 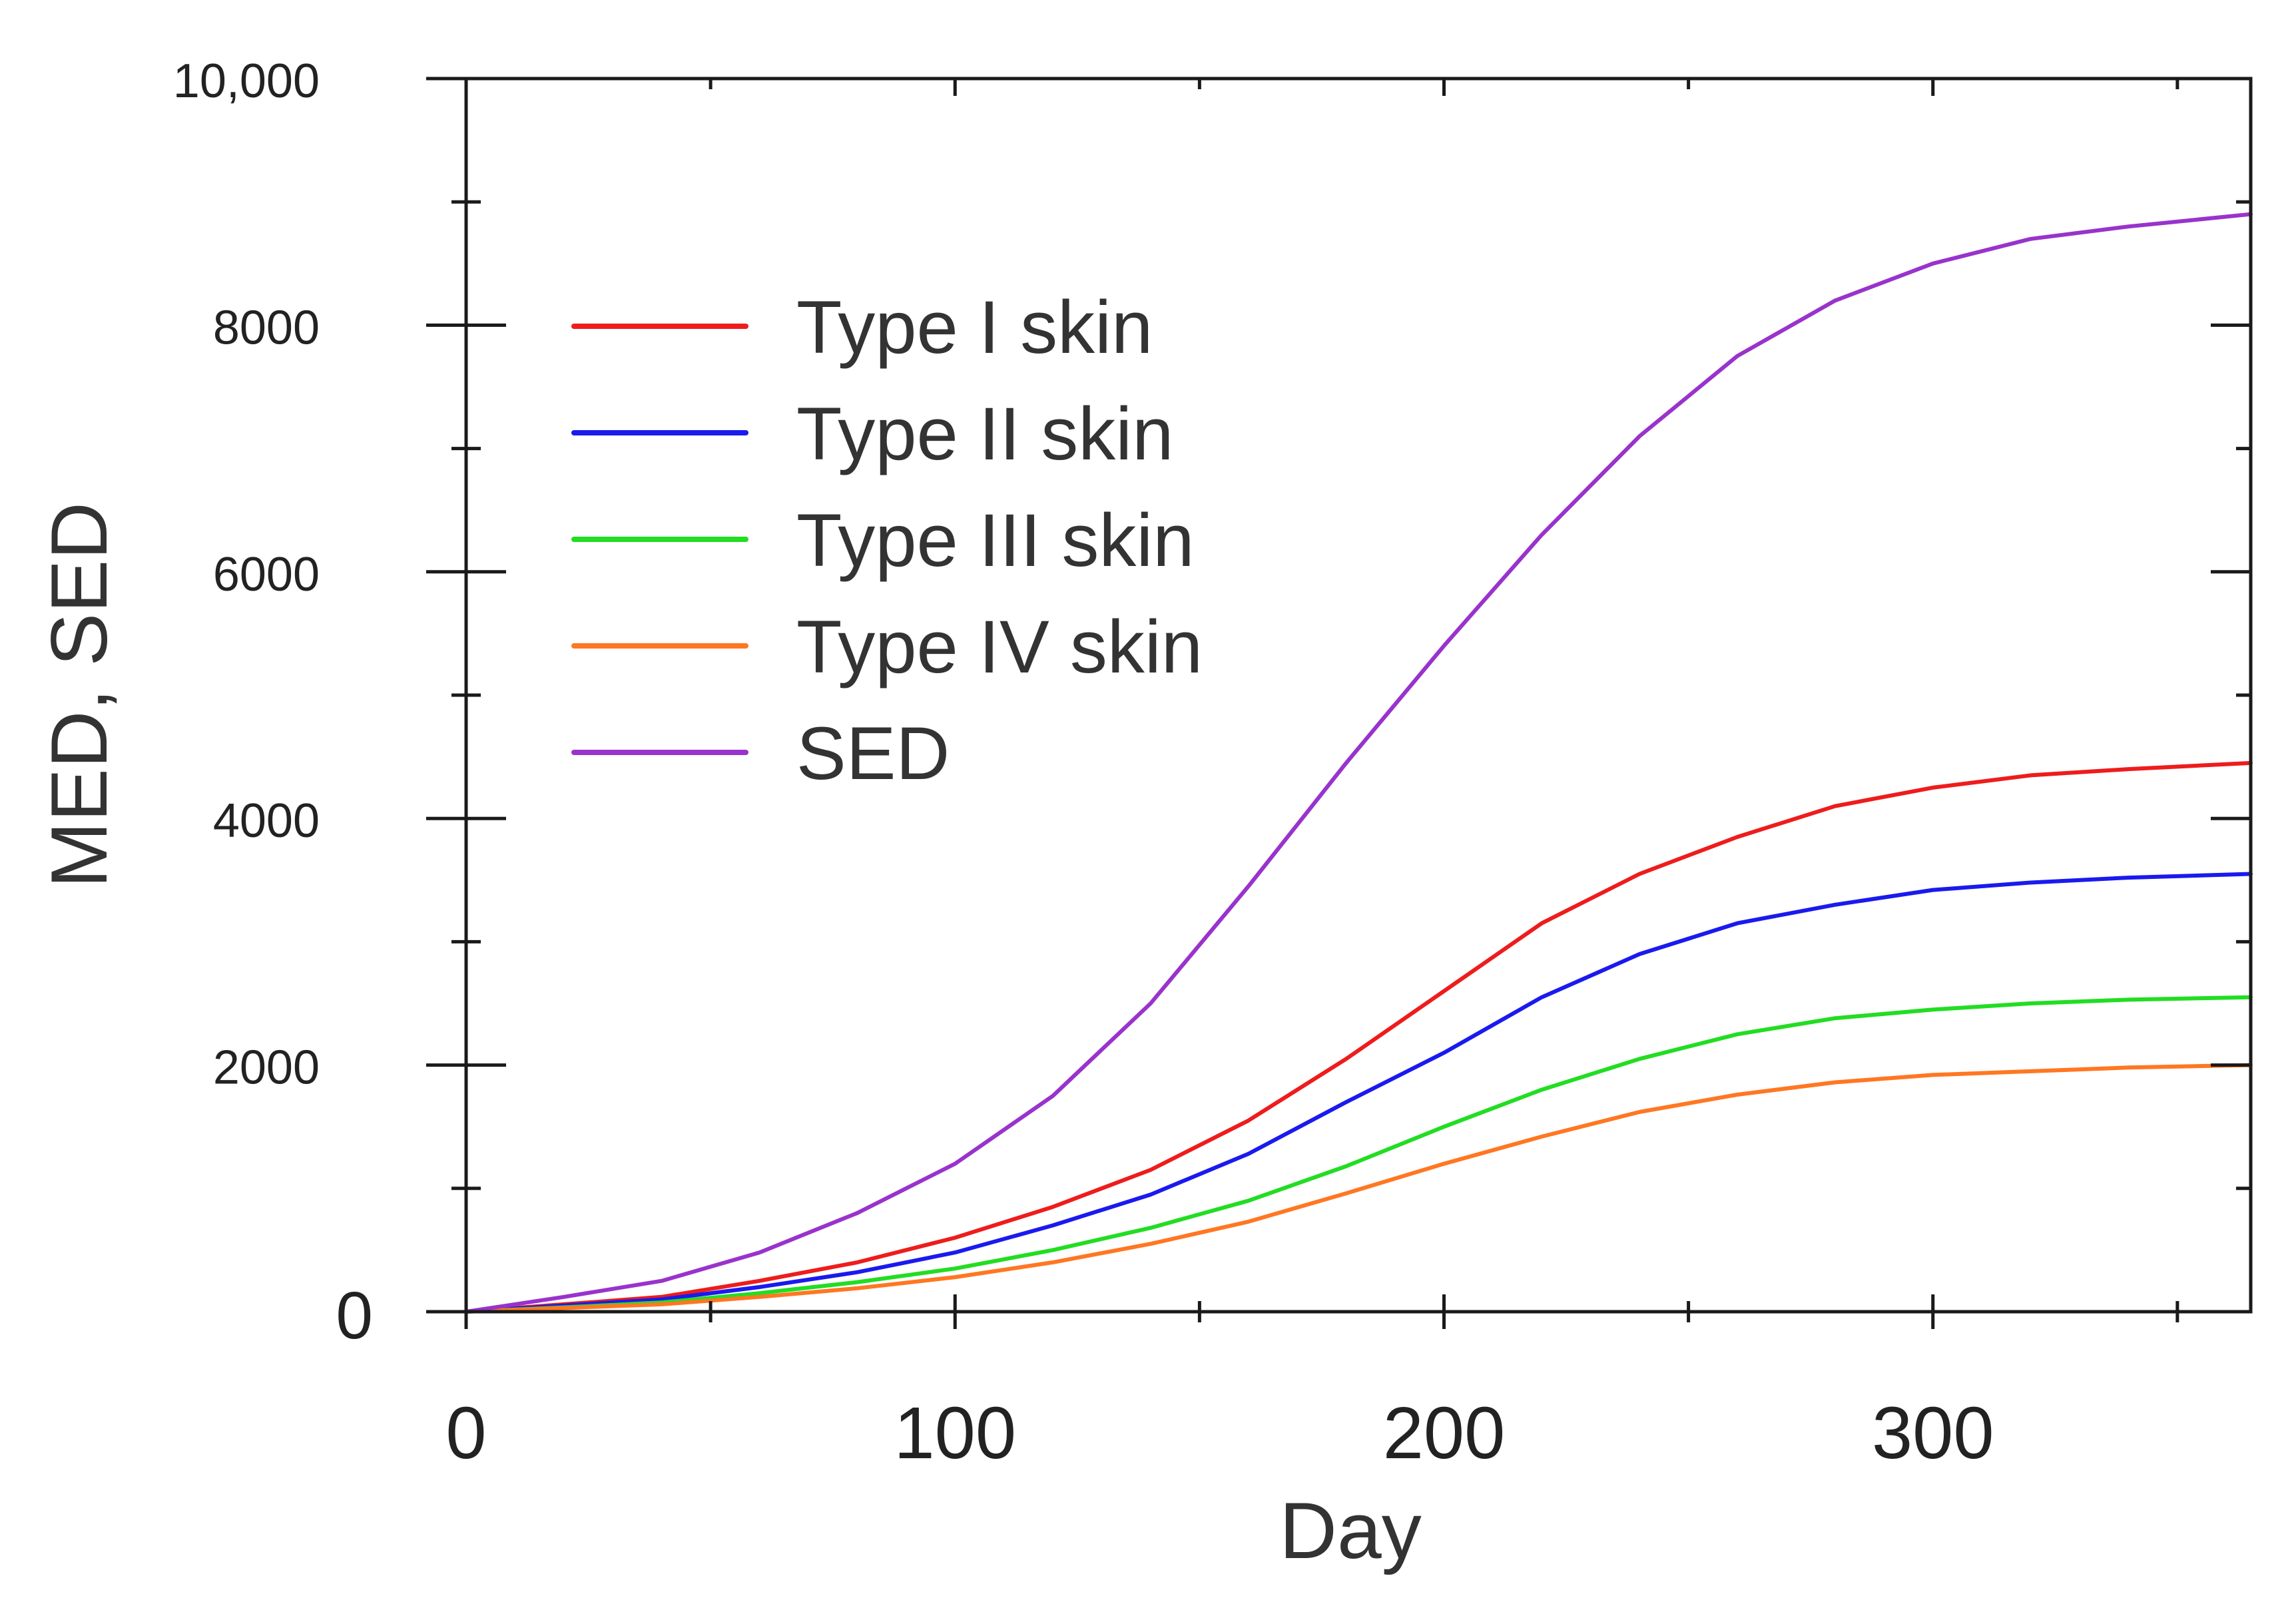 I want to click on y-tick-label: 4000, so click(x=266, y=821).